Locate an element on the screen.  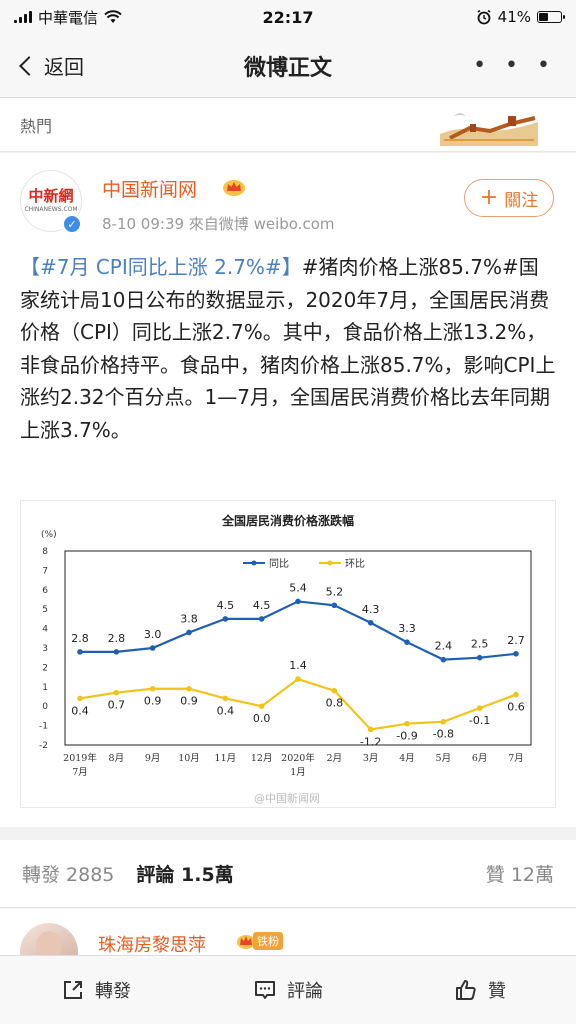
y-tick-label: -2 is located at coordinates (43, 746).